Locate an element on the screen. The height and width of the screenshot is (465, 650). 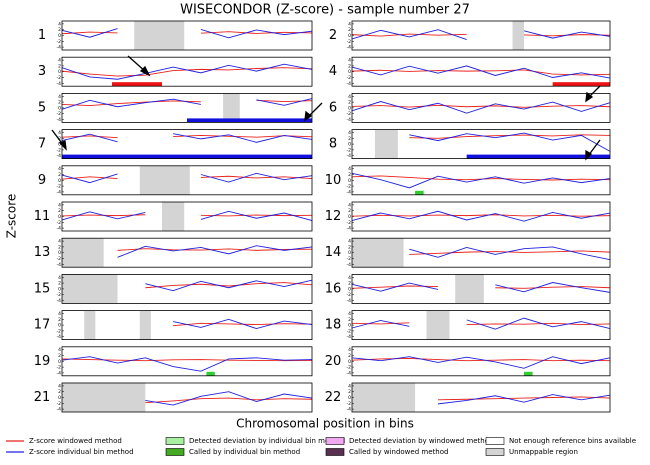
chromosome-label: 7 is located at coordinates (42, 144).